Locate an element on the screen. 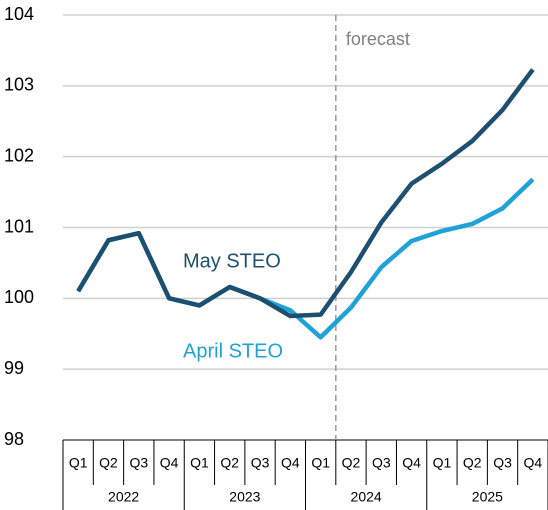 This screenshot has width=548, height=510. y-tick-label: 101 is located at coordinates (19, 226).